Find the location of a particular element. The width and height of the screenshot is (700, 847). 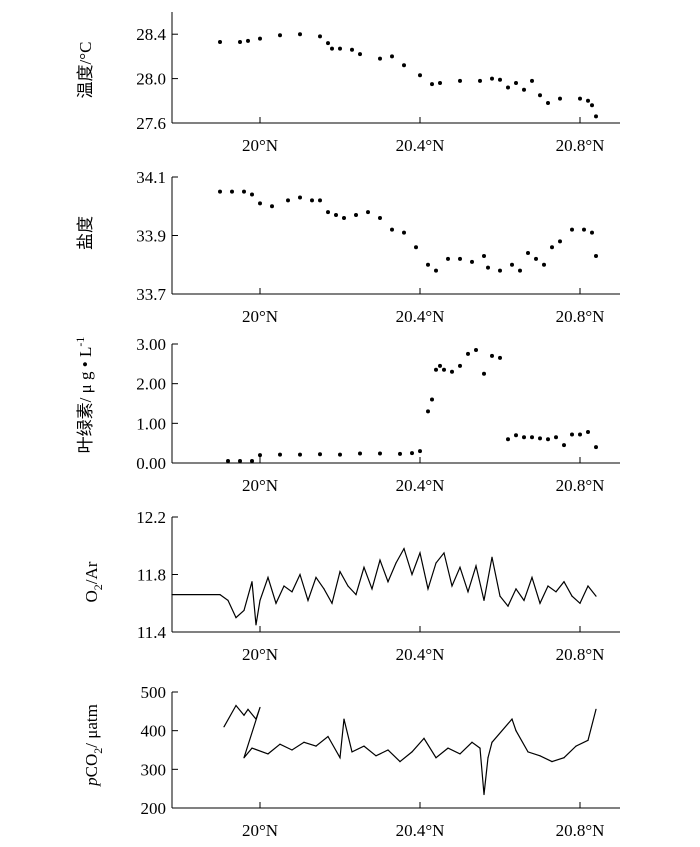

y-axis-label: 盐度 is located at coordinates (85, 233).